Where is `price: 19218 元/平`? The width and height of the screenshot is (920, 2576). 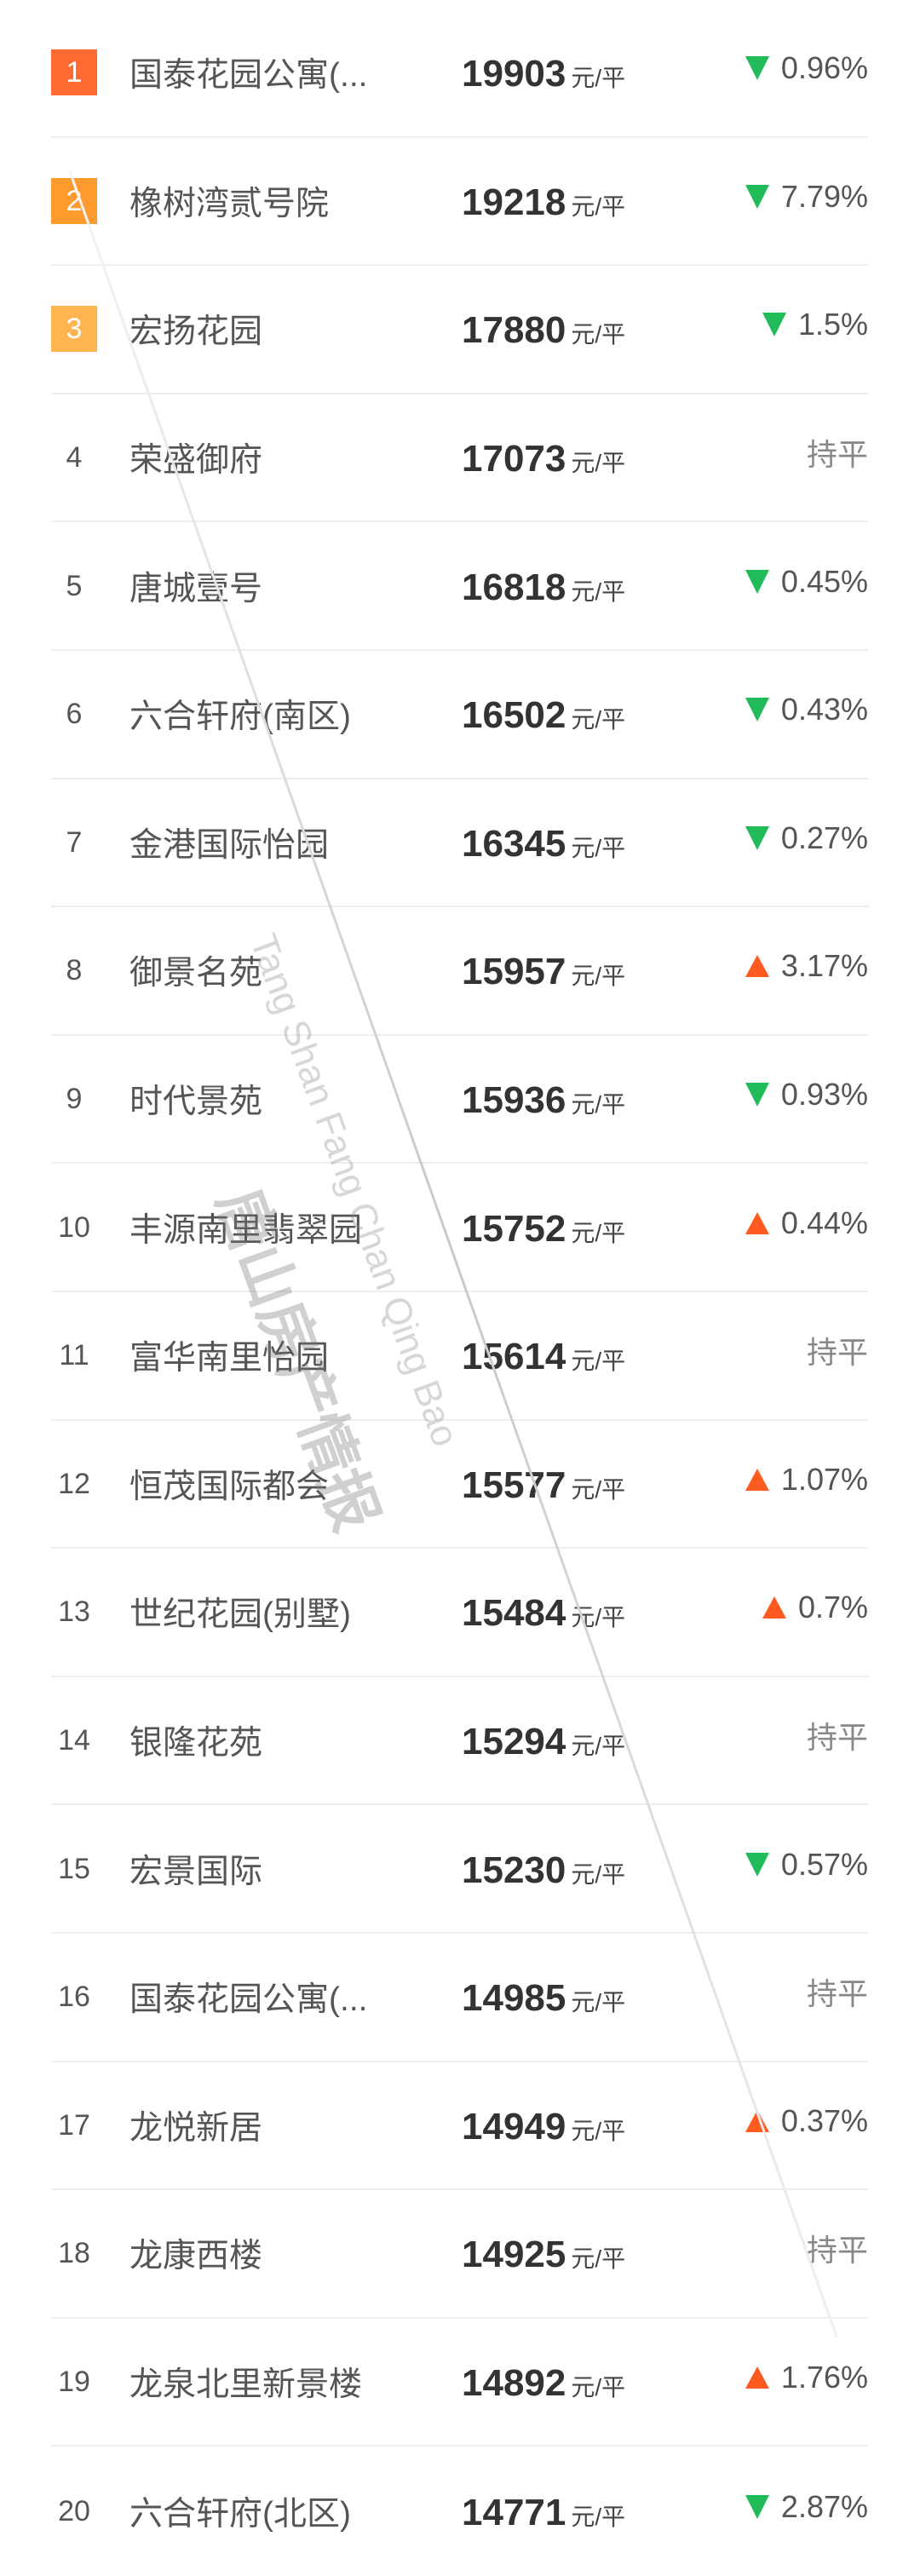 price: 19218 元/平 is located at coordinates (544, 203).